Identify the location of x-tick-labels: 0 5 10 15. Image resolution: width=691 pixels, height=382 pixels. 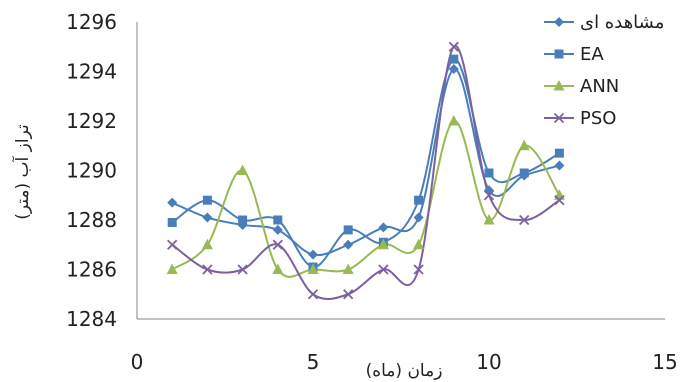
(404, 362).